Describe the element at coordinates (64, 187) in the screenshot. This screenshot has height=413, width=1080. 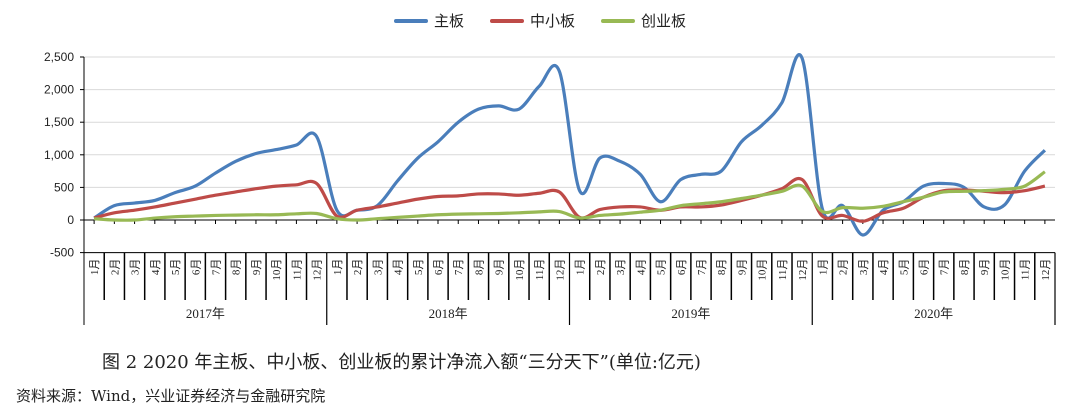
I see `svg-text: 500` at that location.